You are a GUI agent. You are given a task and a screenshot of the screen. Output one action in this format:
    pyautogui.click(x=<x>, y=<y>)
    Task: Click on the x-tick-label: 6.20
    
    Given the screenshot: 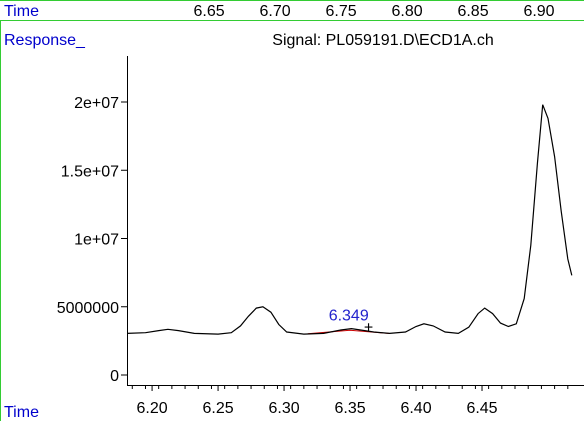 What is the action you would take?
    pyautogui.click(x=152, y=408)
    